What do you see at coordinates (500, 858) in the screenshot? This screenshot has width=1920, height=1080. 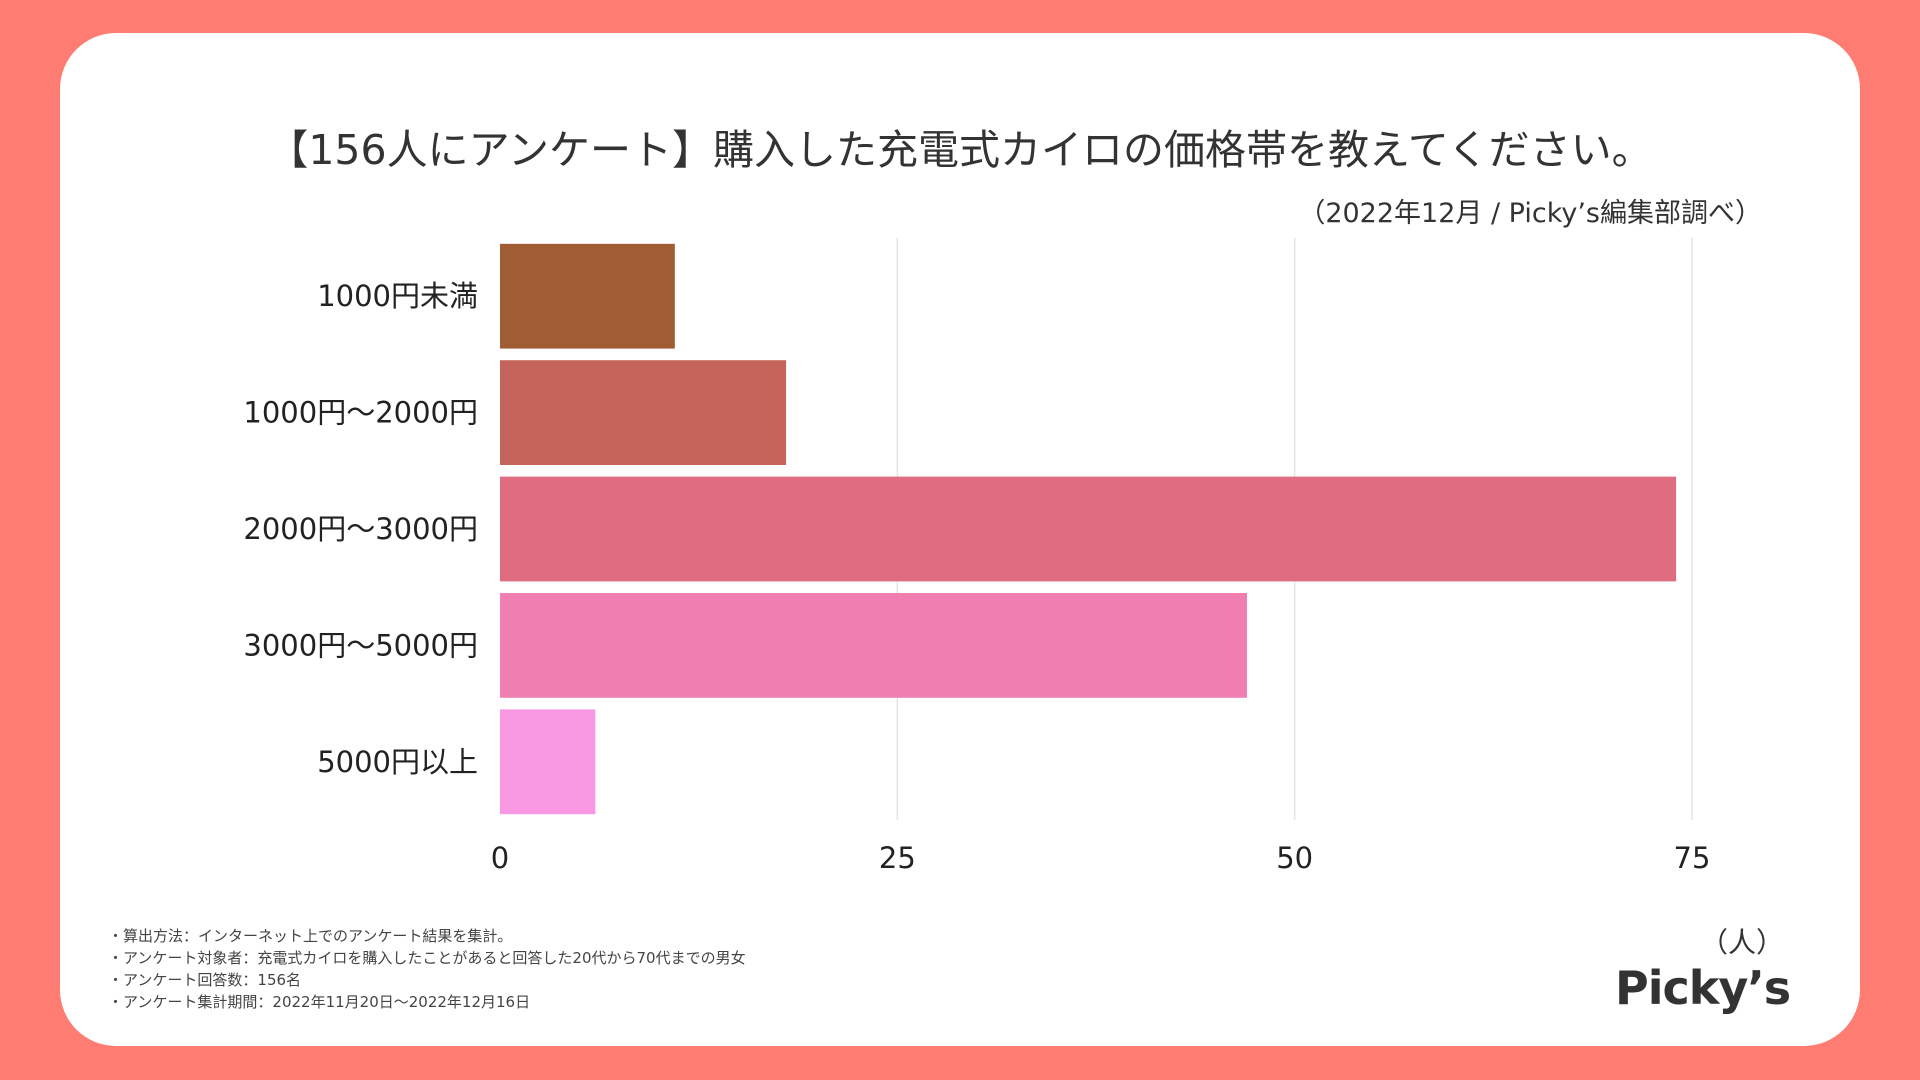 I see `x-tick-0: 0` at bounding box center [500, 858].